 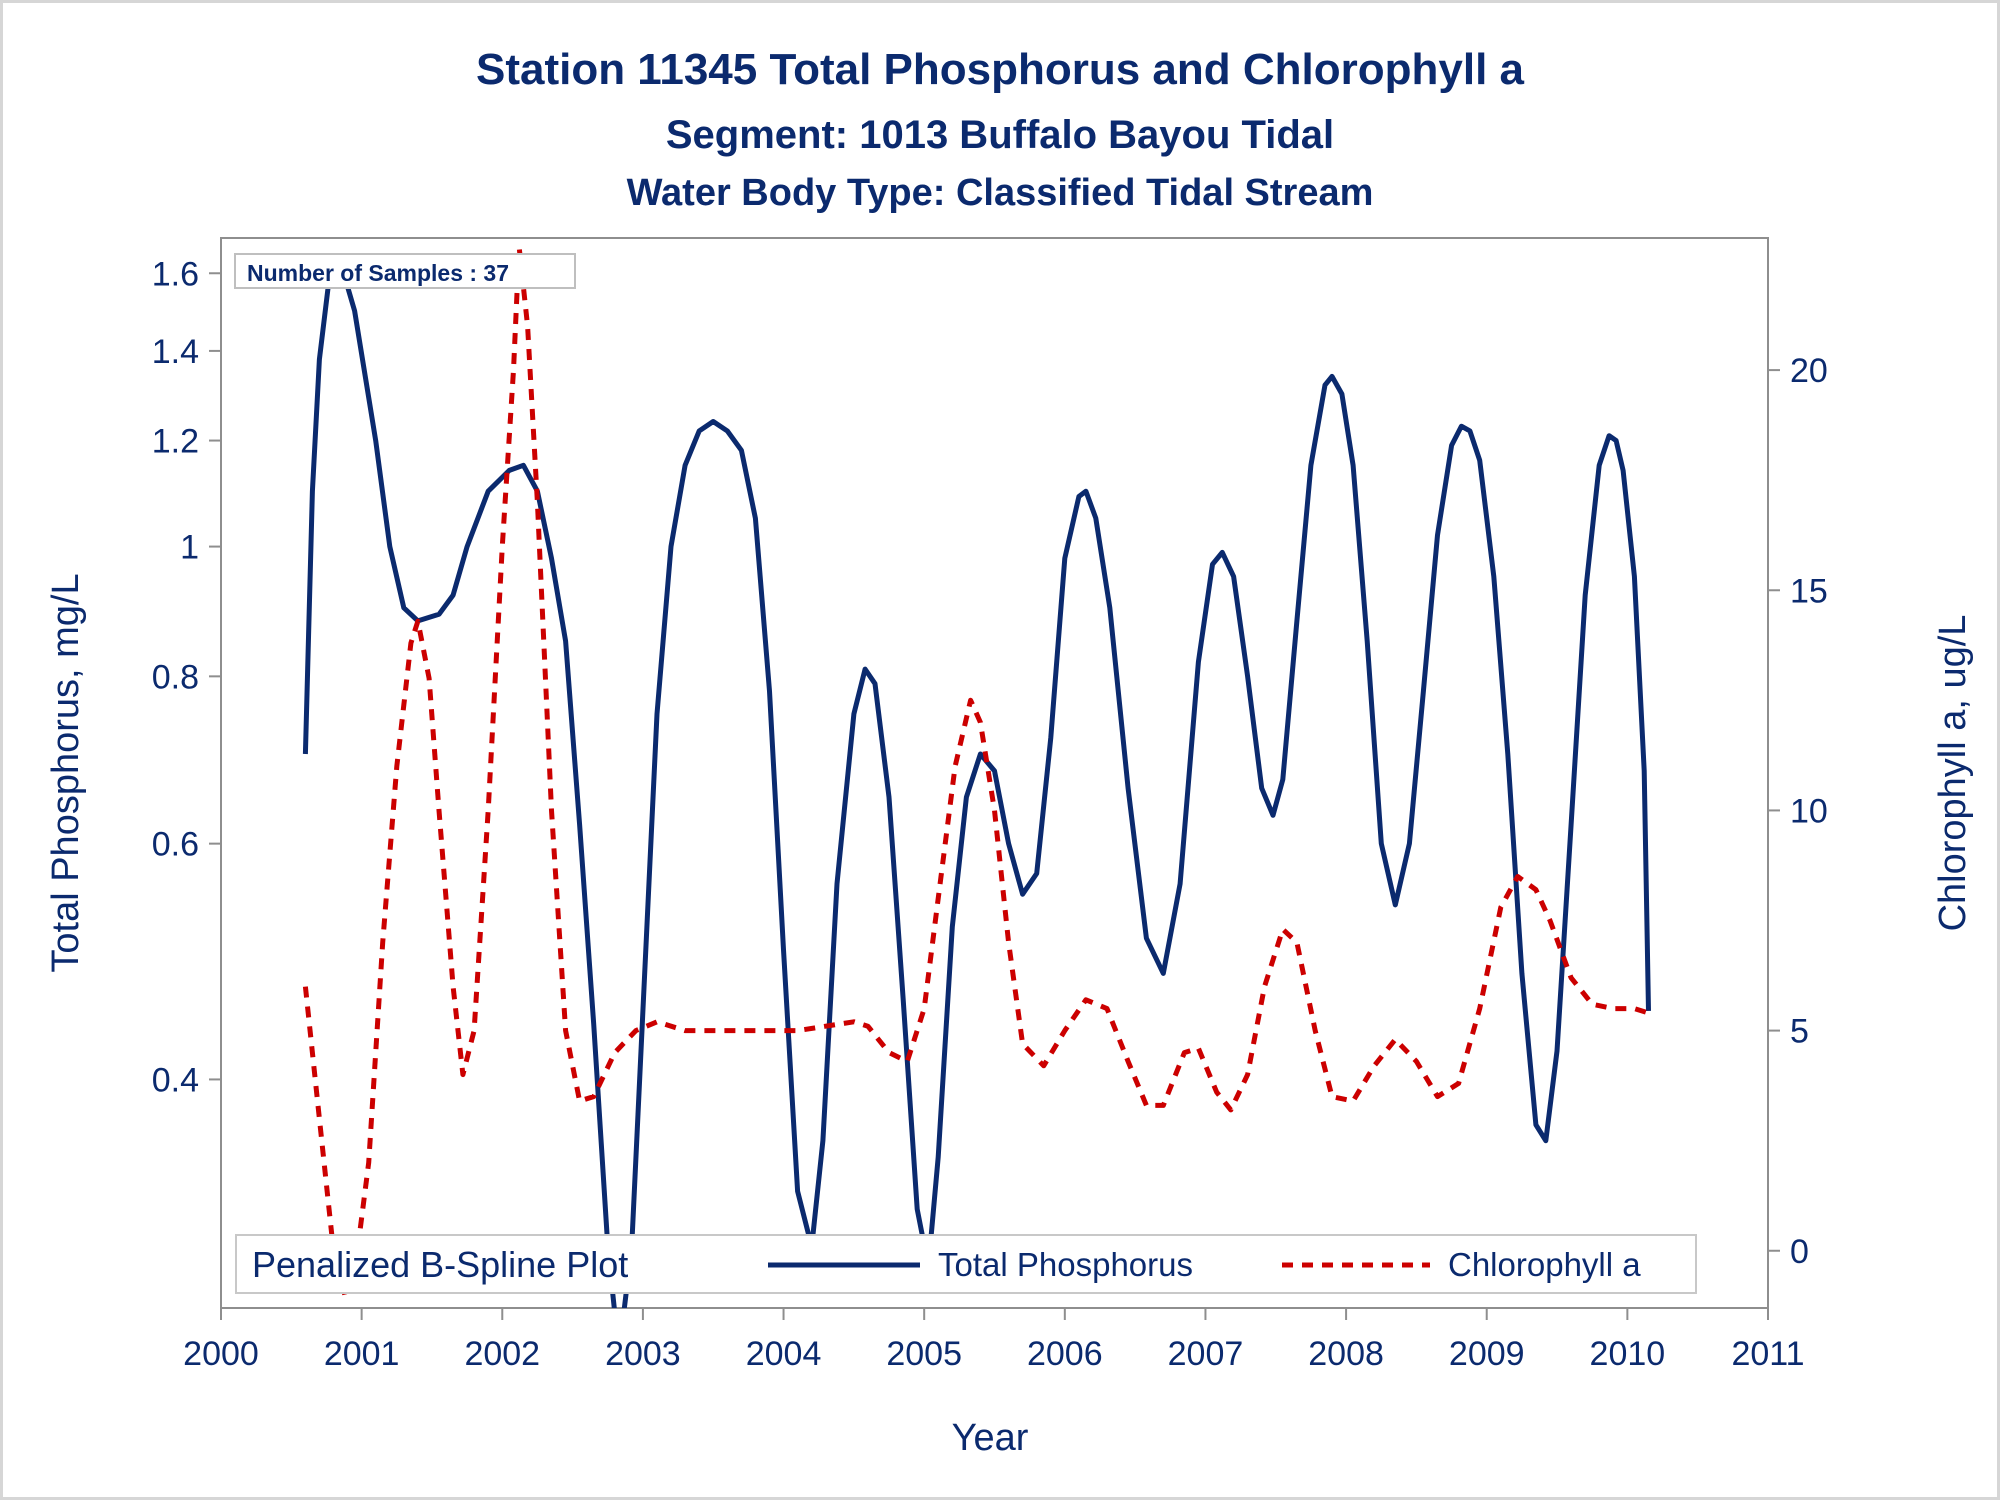 I want to click on sample-count-box: Number of Samples : 37, so click(x=405, y=271).